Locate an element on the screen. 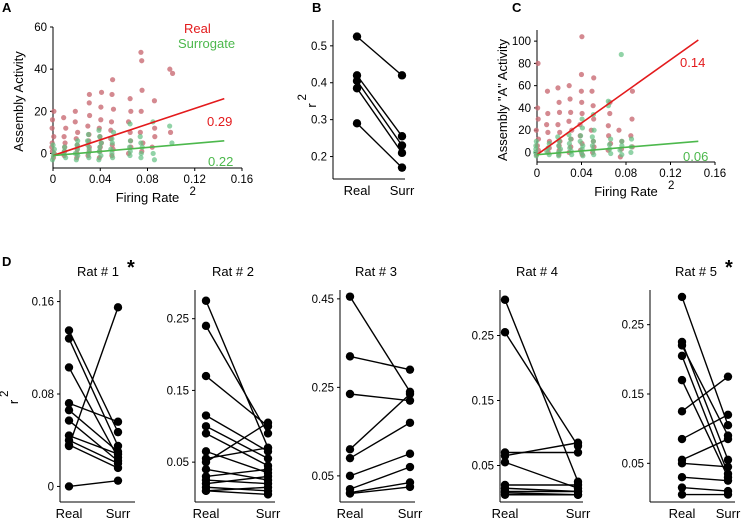 The image size is (744, 524). y-tick-label: 20 is located at coordinates (40, 112).